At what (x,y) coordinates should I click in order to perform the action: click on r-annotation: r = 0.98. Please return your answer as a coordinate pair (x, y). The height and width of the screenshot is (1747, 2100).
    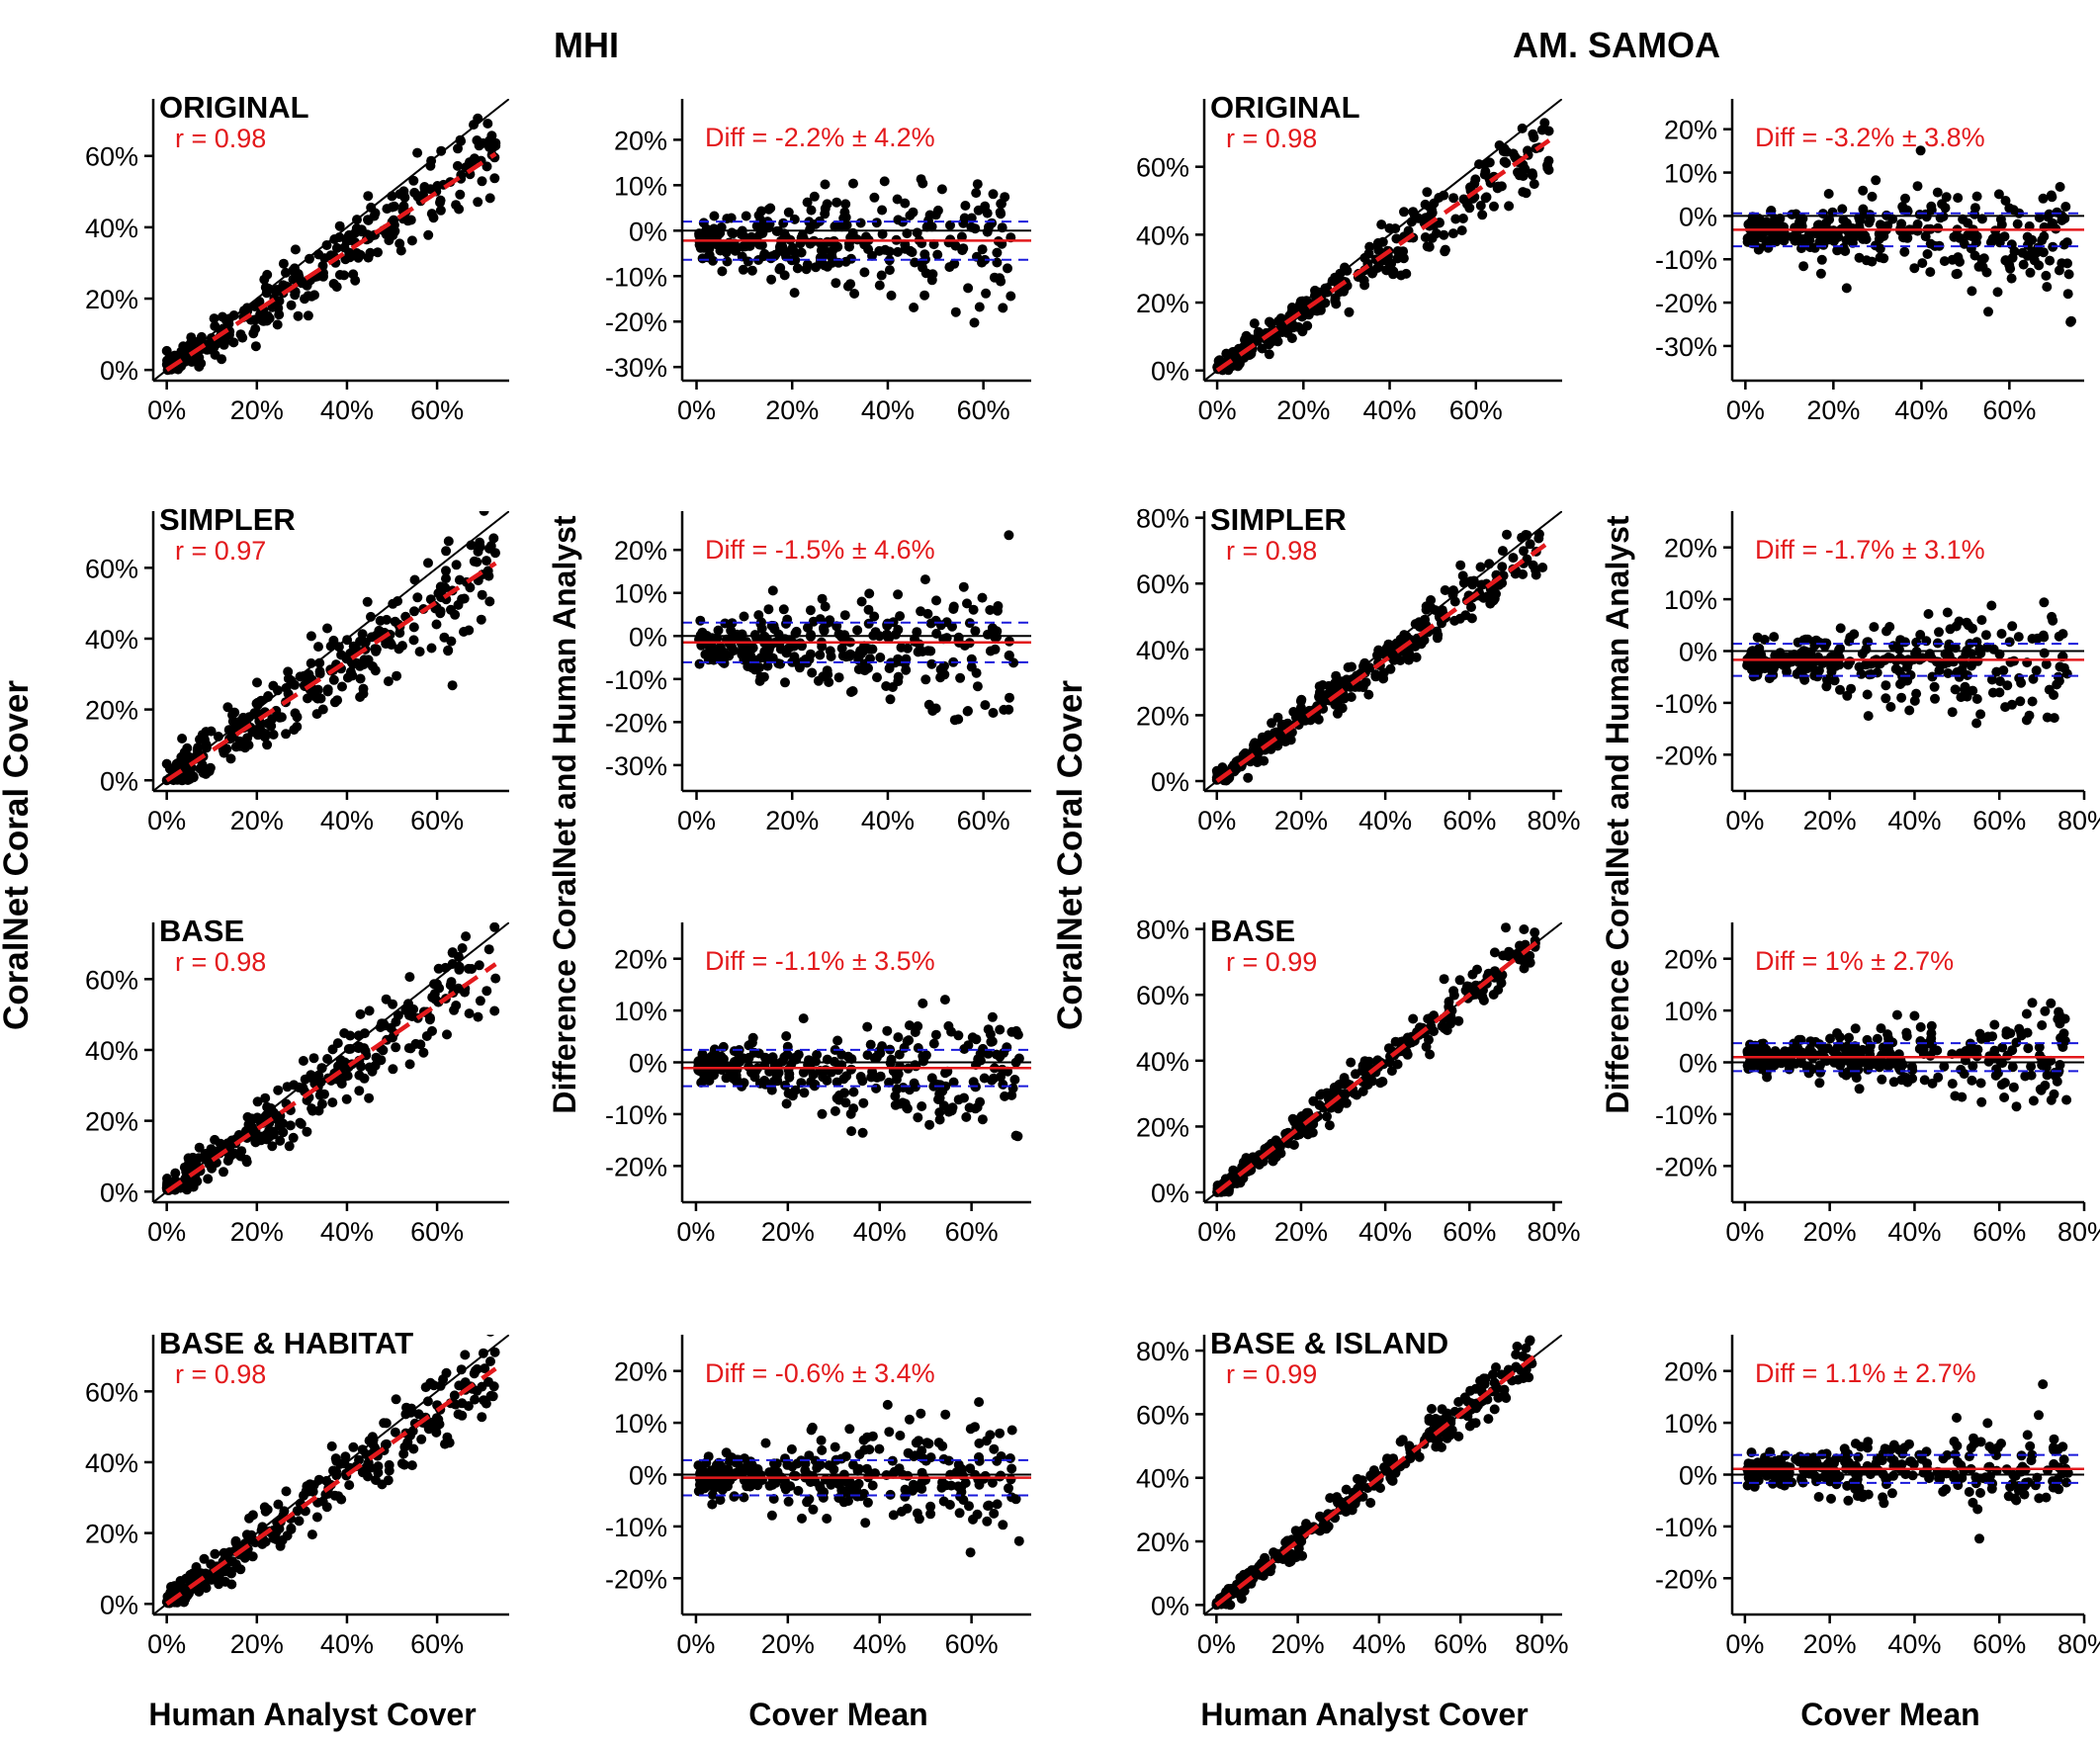
    Looking at the image, I should click on (220, 138).